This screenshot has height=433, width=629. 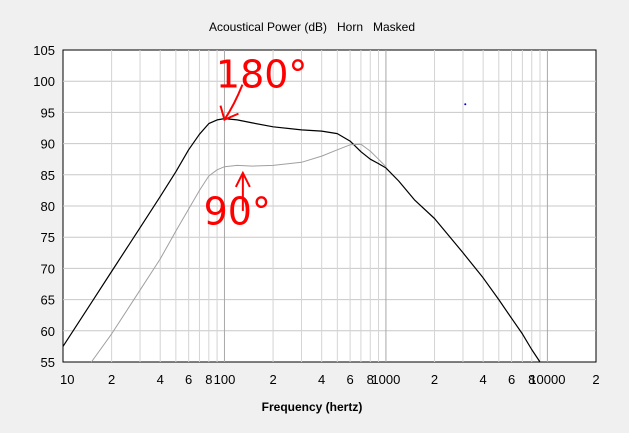 I want to click on y-tick-label: 55, so click(x=48, y=362).